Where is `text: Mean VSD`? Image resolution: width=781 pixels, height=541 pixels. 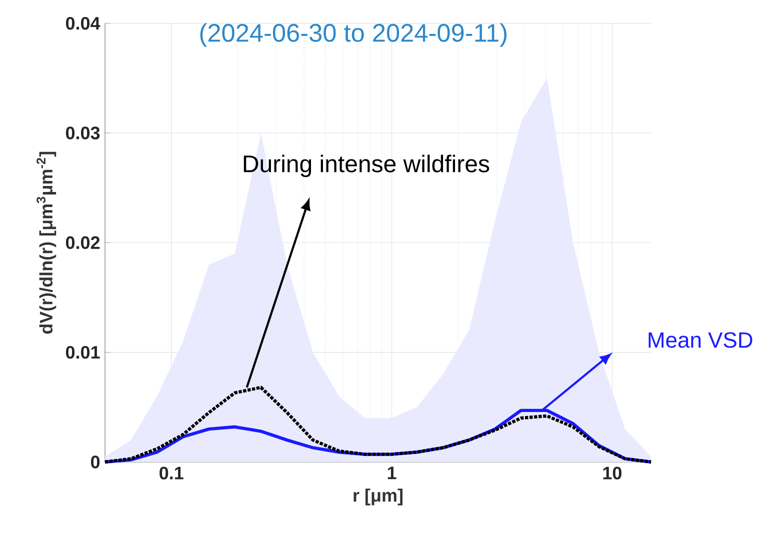 text: Mean VSD is located at coordinates (700, 340).